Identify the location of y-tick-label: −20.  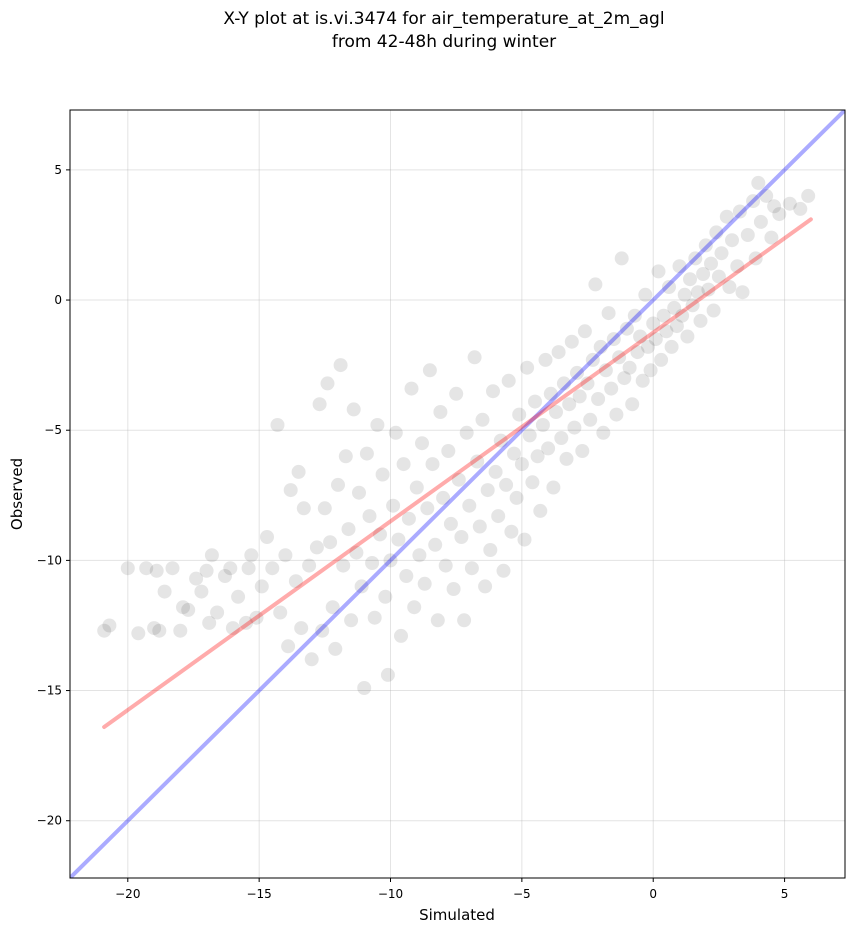
(49, 821).